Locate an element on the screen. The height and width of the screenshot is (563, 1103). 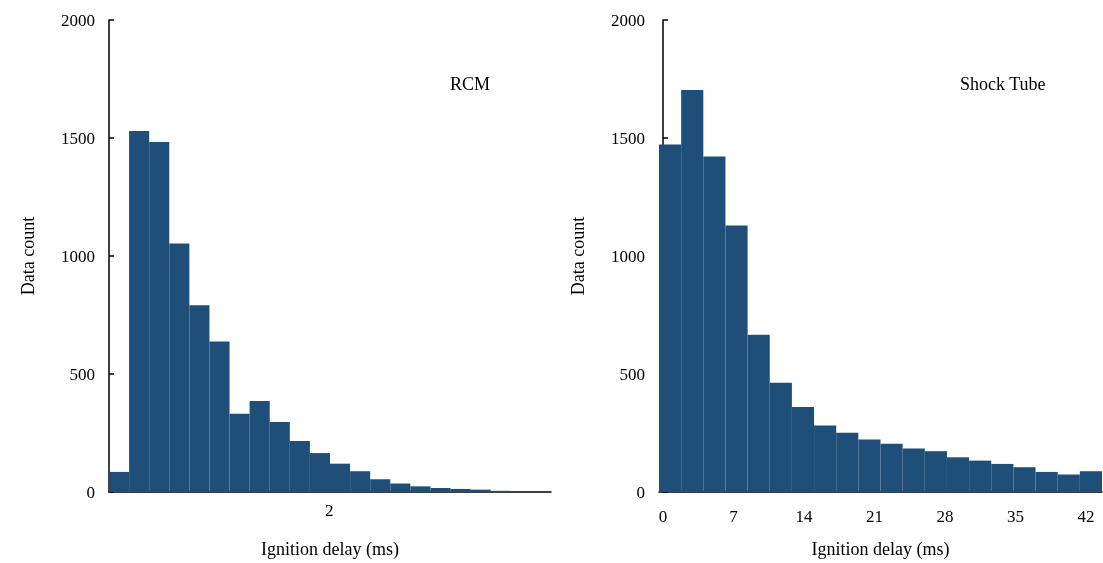
x-tick-label: 21 is located at coordinates (874, 516).